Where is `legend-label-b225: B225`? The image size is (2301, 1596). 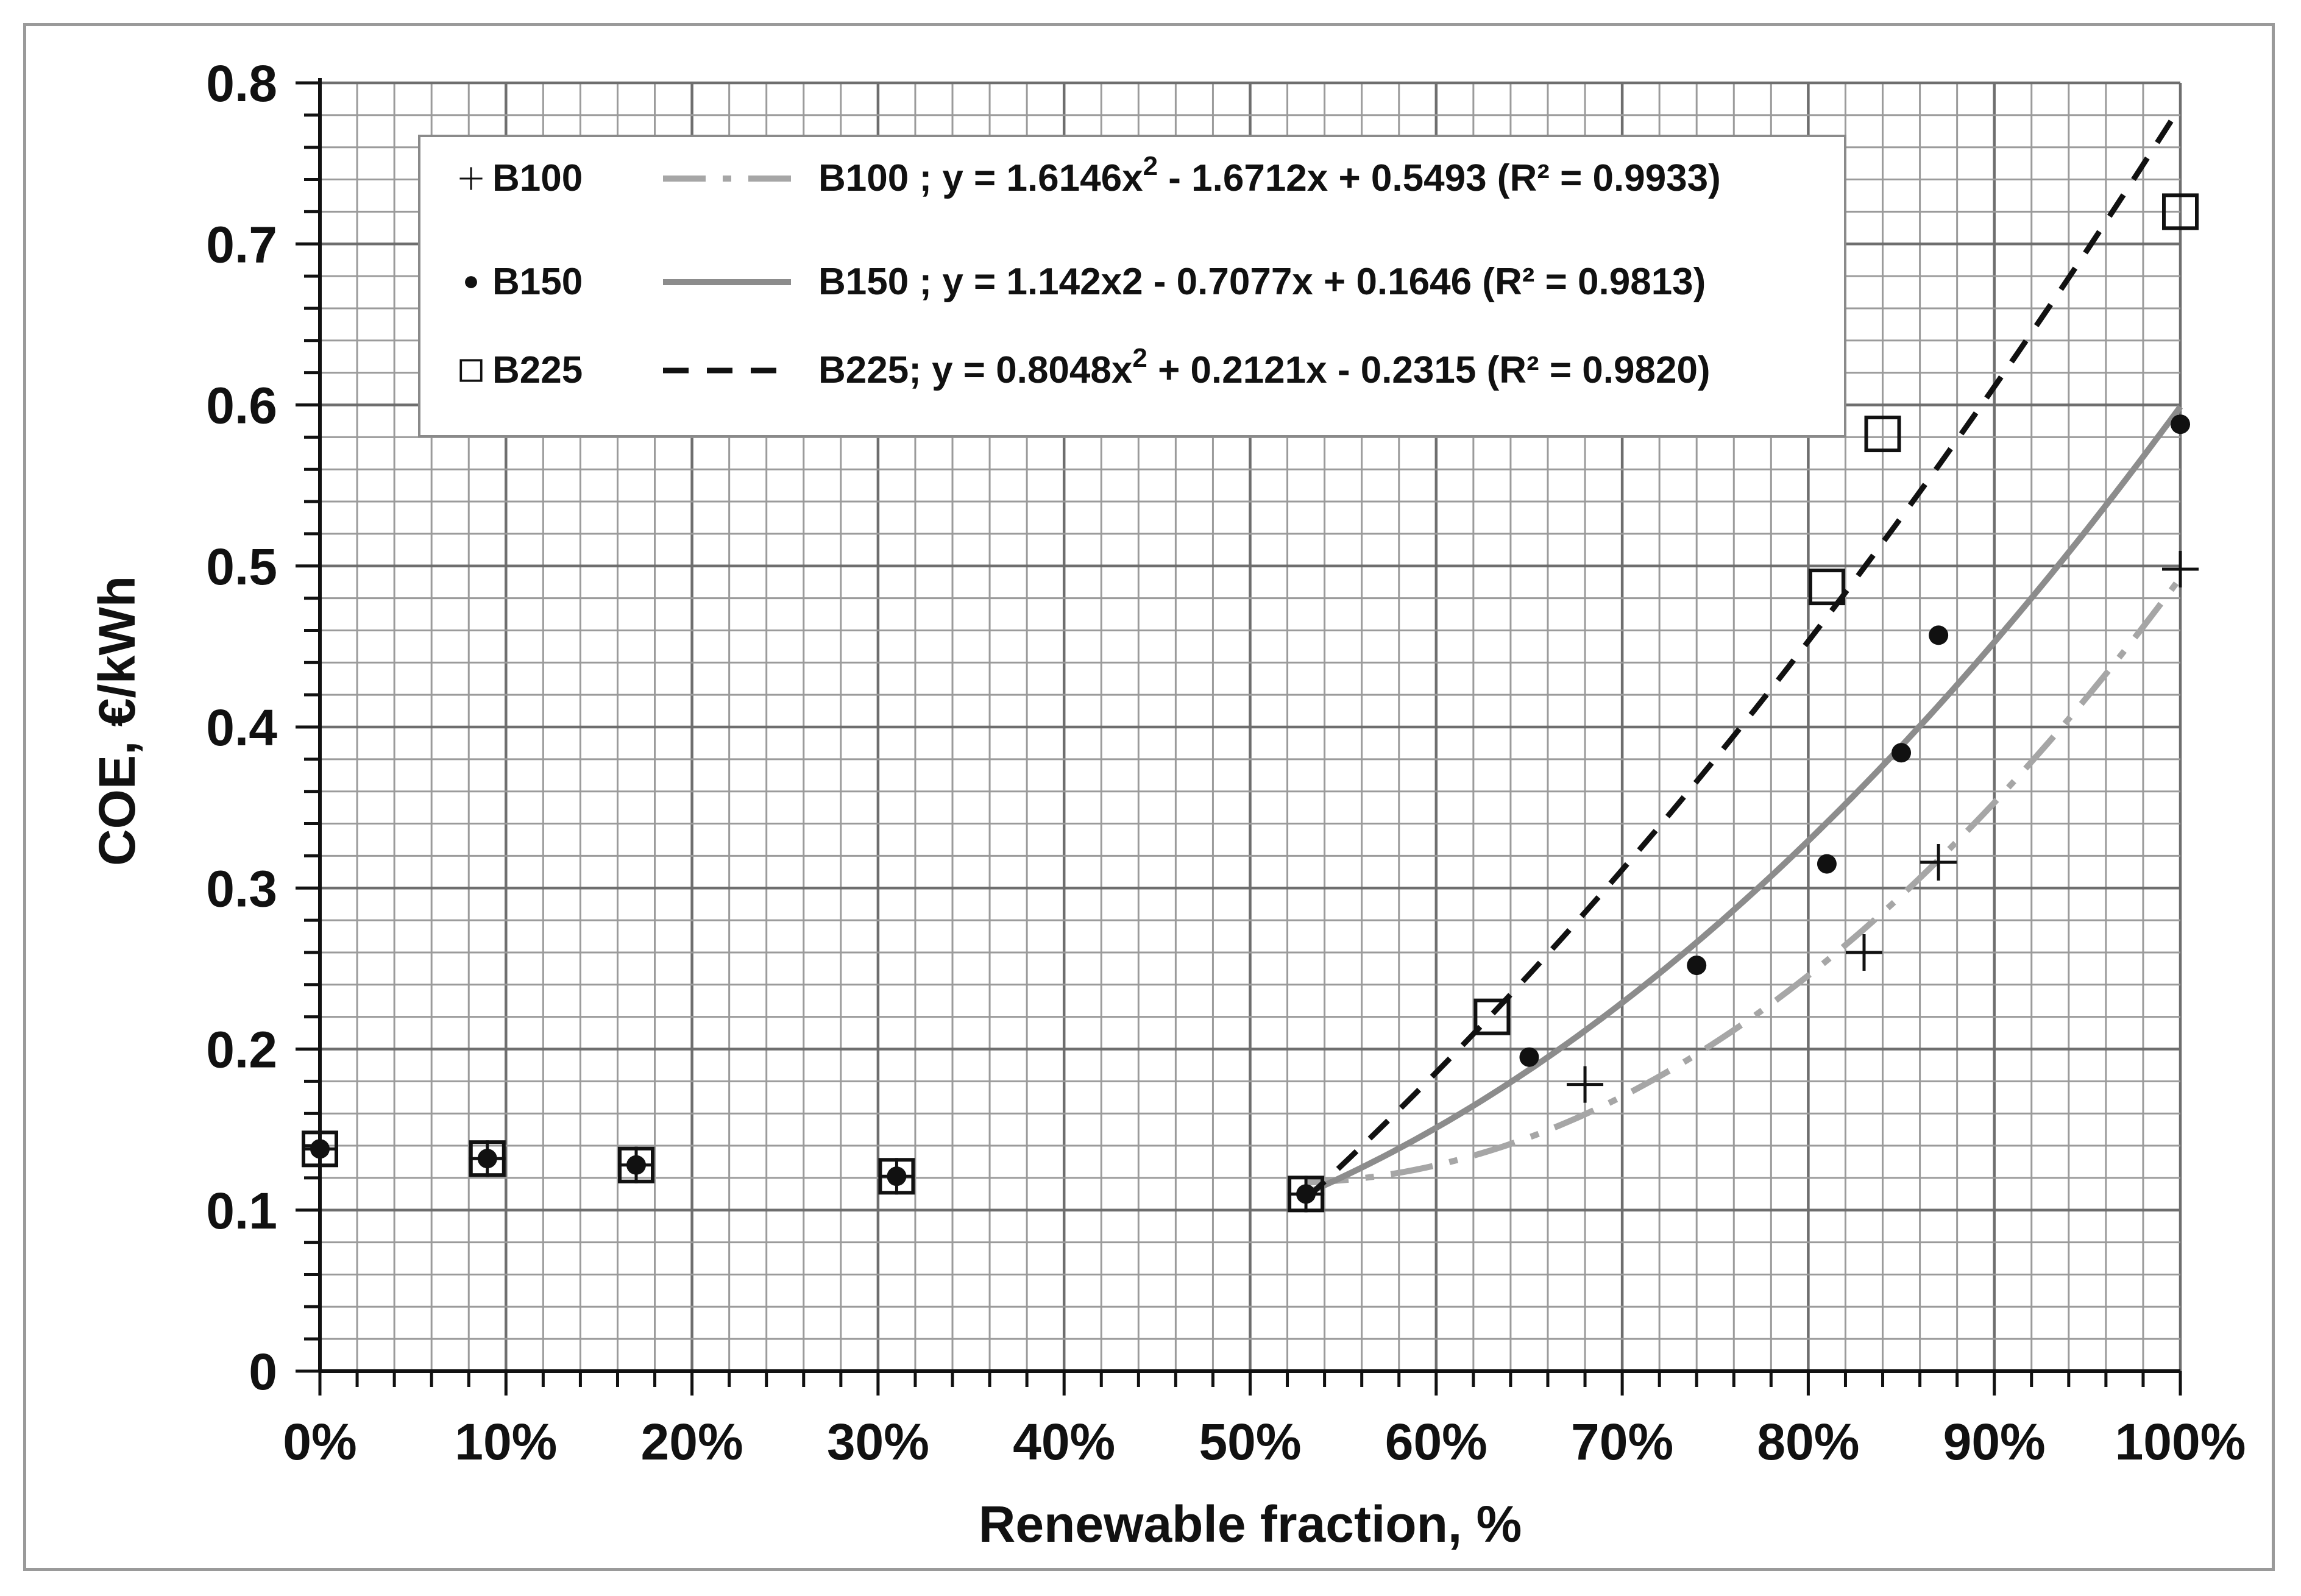 legend-label-b225: B225 is located at coordinates (537, 370).